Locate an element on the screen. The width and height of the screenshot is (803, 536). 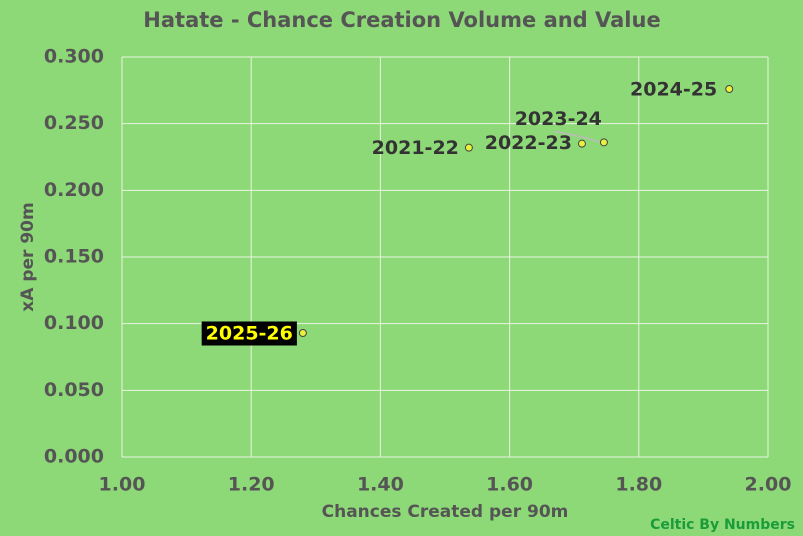
x-tick-label: 1.20 is located at coordinates (251, 485).